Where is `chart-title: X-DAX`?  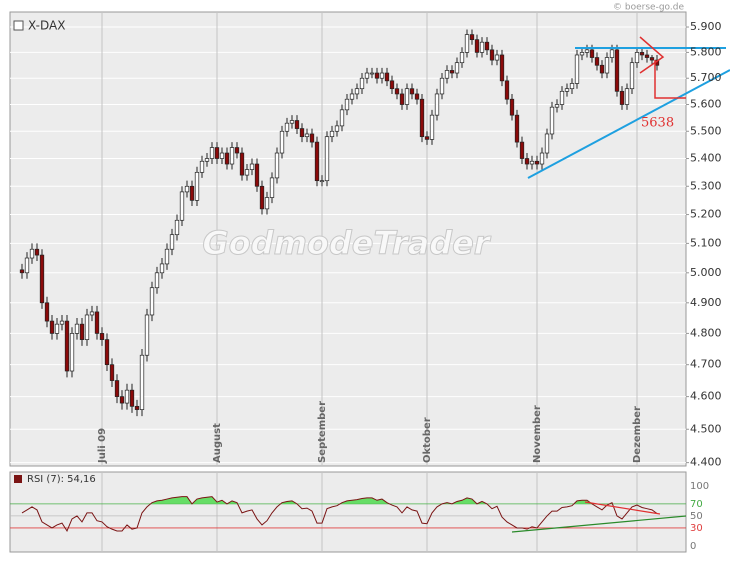 chart-title: X-DAX is located at coordinates (46, 26).